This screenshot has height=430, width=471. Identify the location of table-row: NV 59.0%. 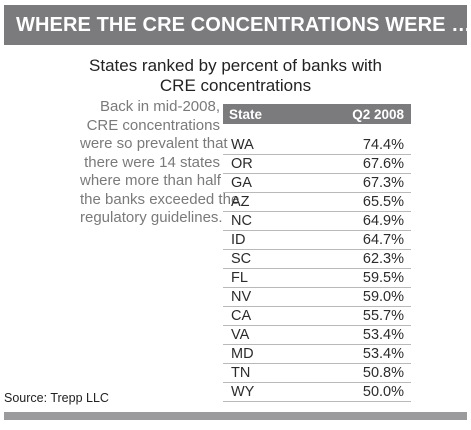
(317, 297).